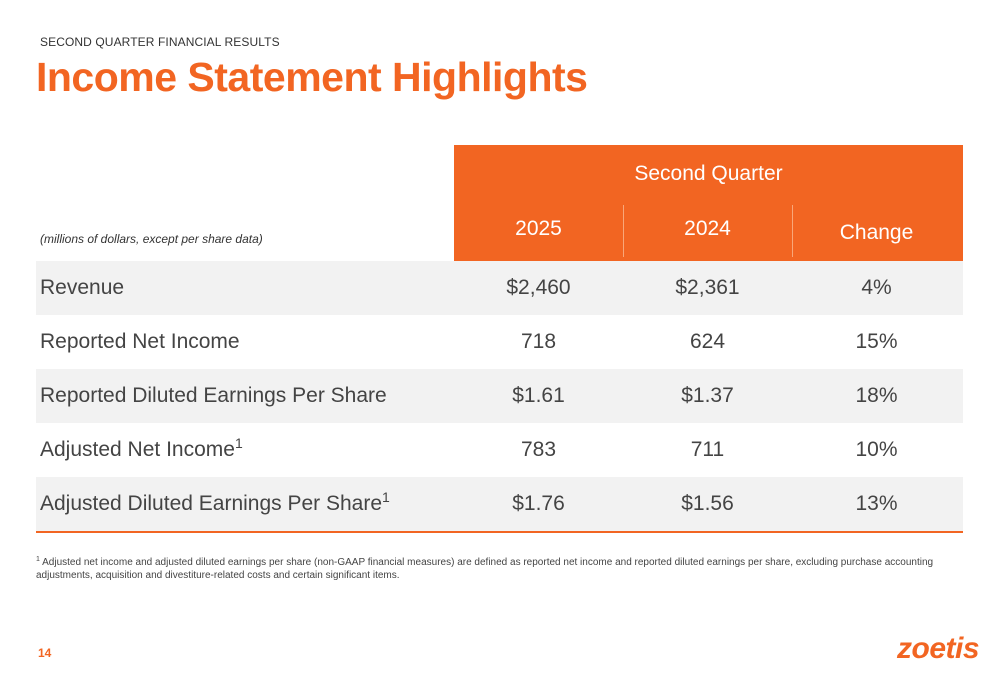  What do you see at coordinates (45, 653) in the screenshot?
I see `page-number: 14` at bounding box center [45, 653].